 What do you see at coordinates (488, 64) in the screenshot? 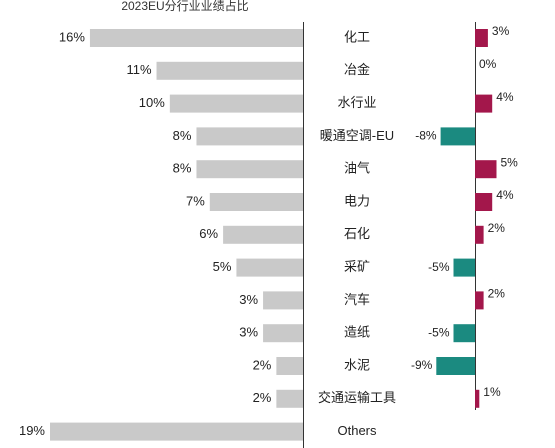
I see `growth-label: 0%` at bounding box center [488, 64].